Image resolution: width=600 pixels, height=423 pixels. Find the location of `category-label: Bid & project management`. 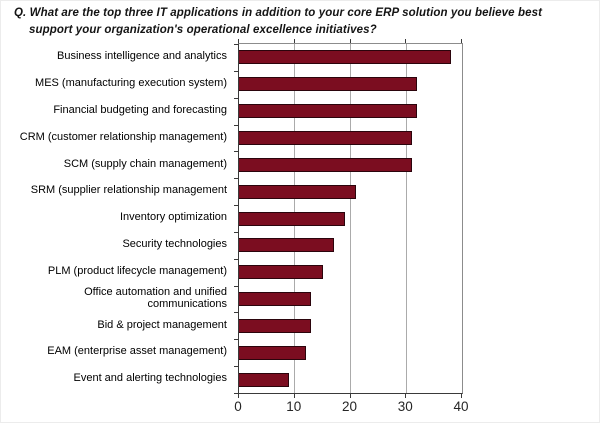

category-label: Bid & project management is located at coordinates (162, 324).